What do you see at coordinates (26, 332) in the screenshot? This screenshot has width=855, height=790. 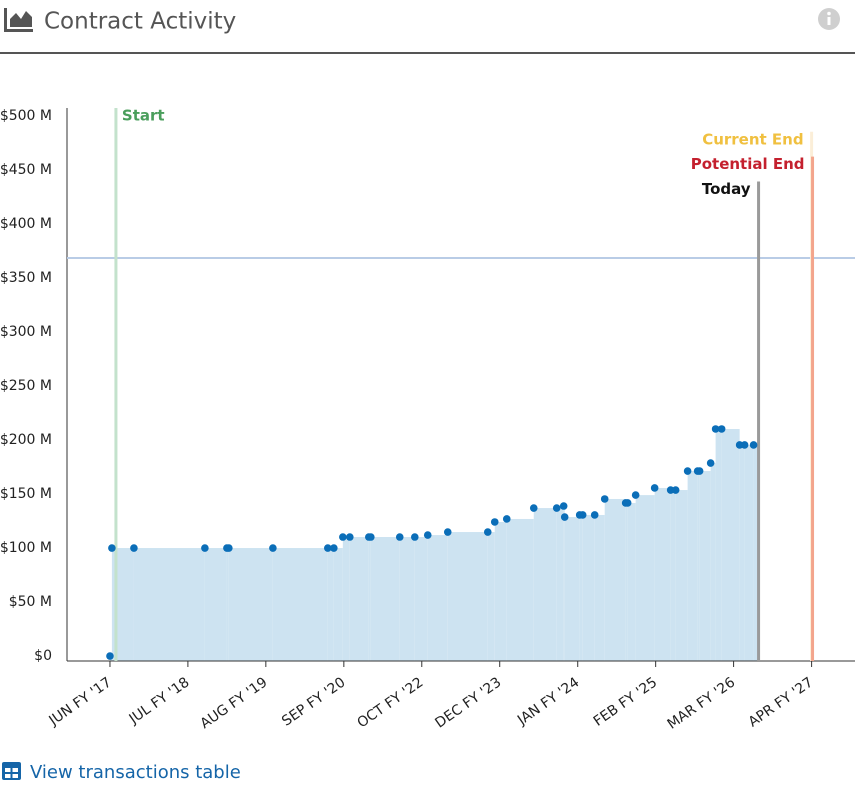 I see `y-tick-label: $300 M` at bounding box center [26, 332].